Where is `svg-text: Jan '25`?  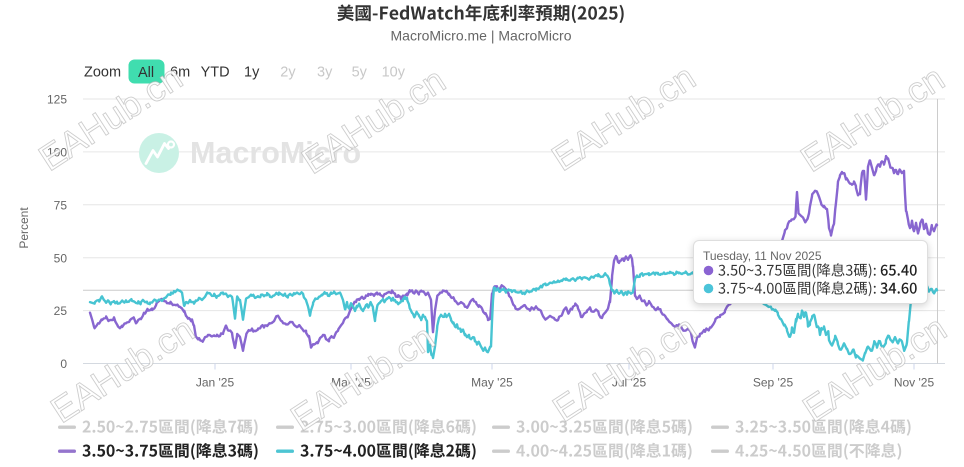
svg-text: Jan '25 is located at coordinates (215, 383).